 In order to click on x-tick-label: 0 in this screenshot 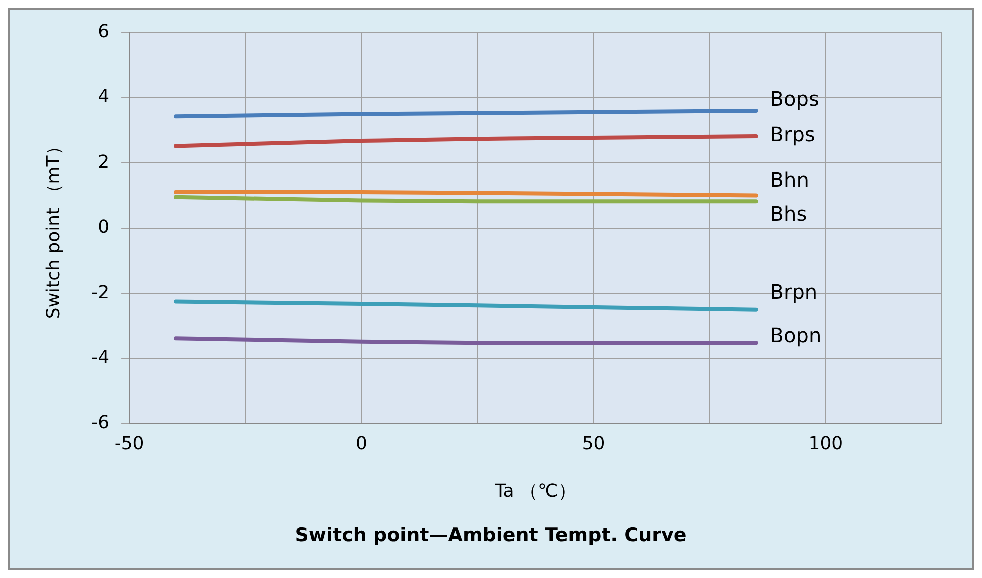, I will do `click(362, 443)`.